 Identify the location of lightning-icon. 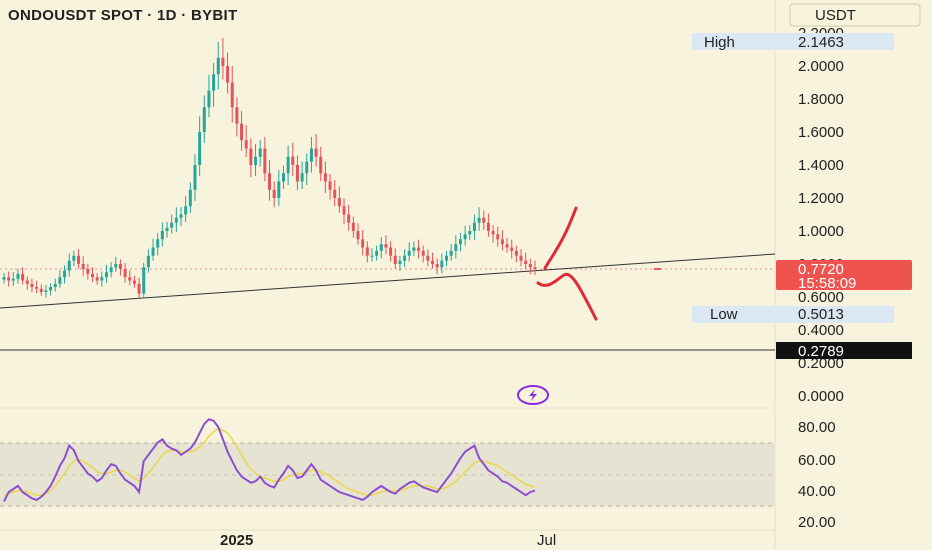
(533, 395).